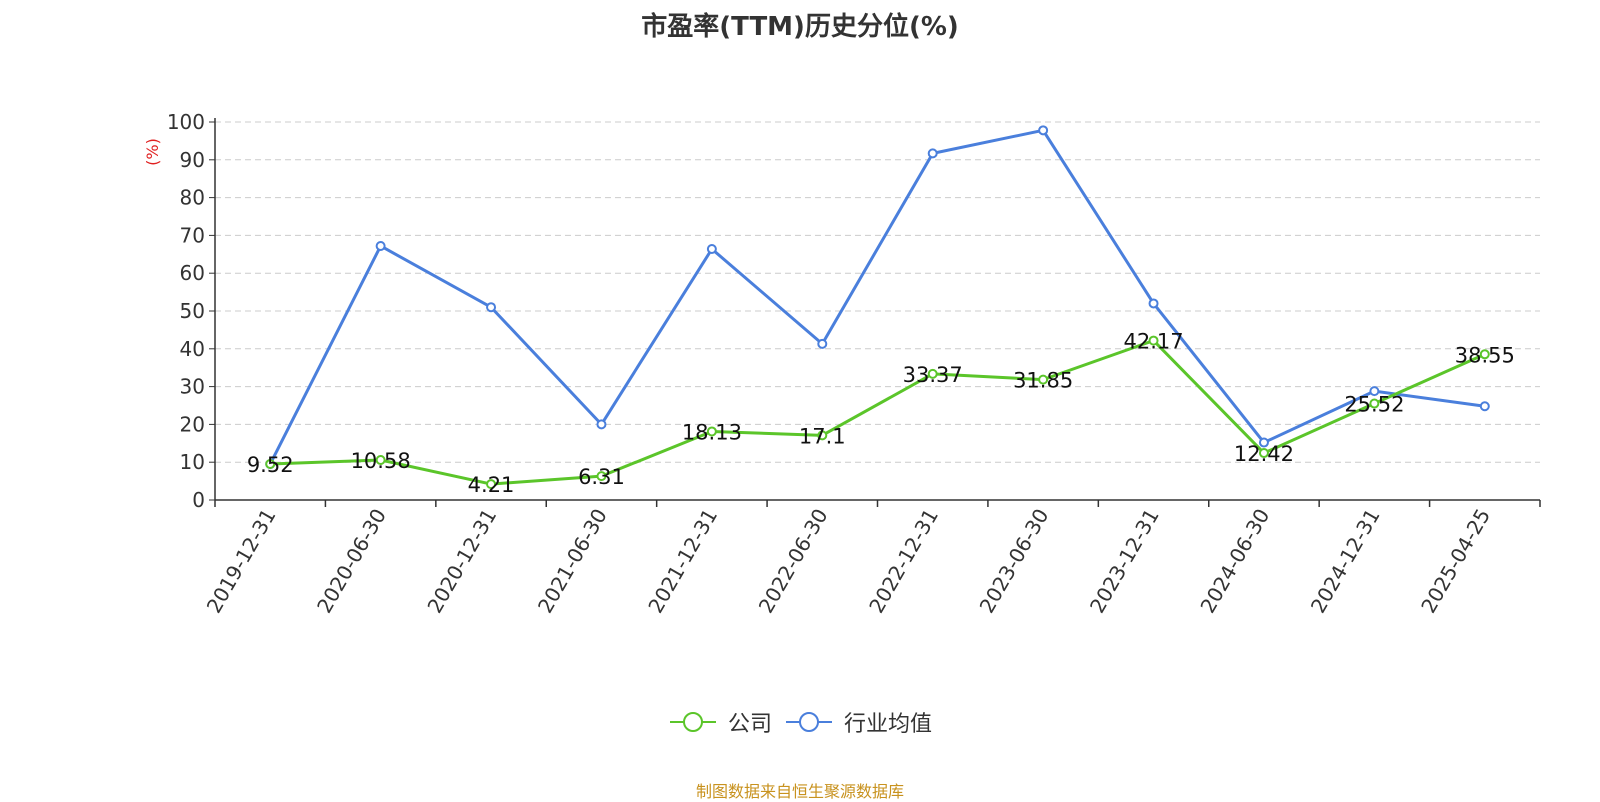  I want to click on x-tick-label: 2022-12-31, so click(903, 560).